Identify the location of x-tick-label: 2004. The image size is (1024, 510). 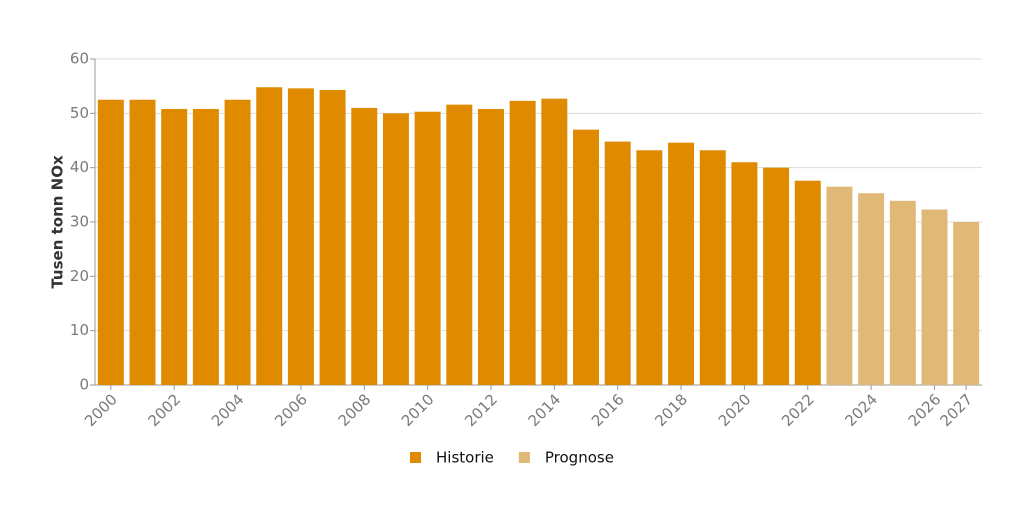
(228, 410).